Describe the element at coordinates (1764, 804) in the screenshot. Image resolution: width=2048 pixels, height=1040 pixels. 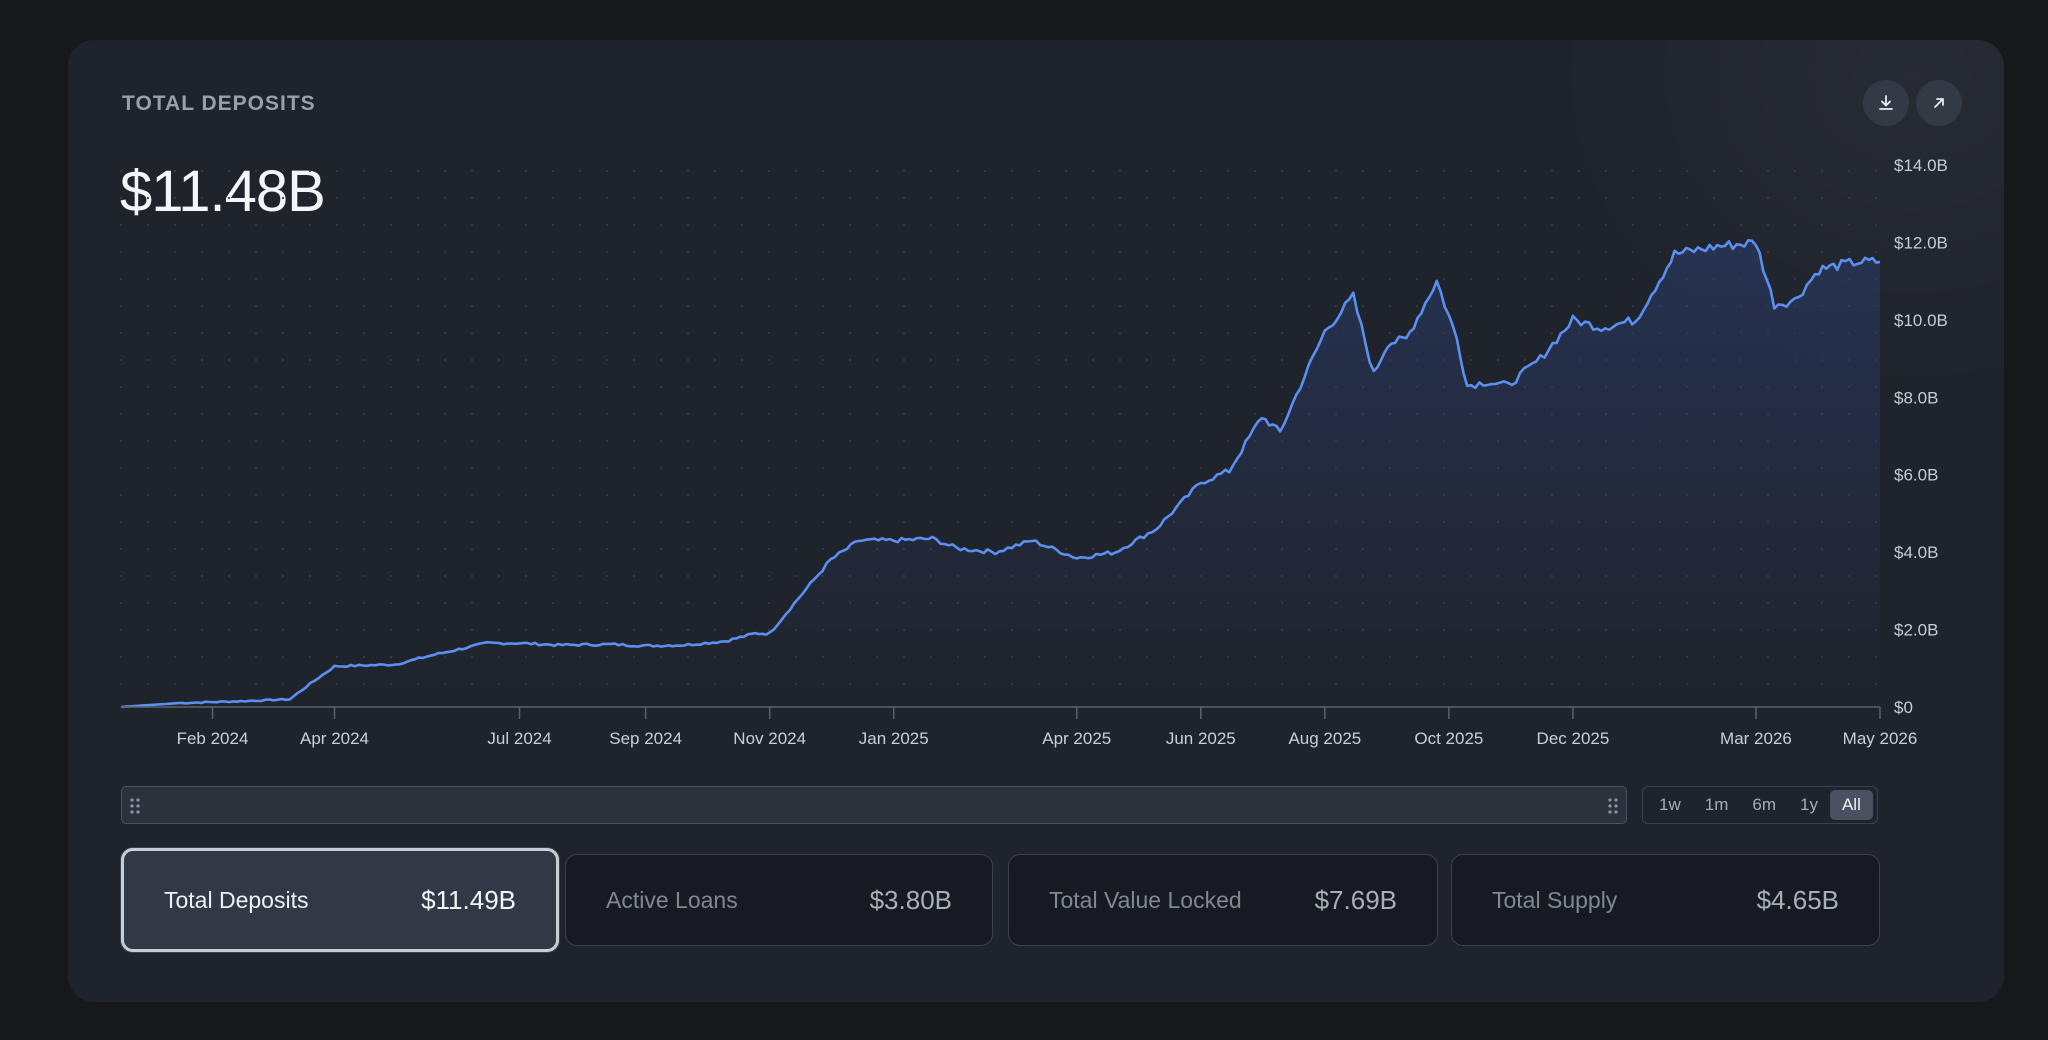
I see `period-6m: 6m` at that location.